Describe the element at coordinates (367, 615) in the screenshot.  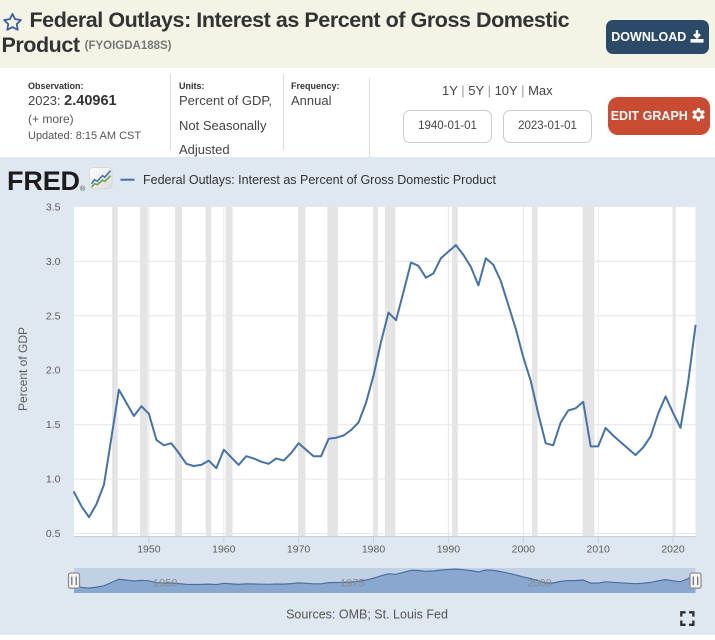
I see `svg-text: Sources: OMB; St. Louis Fed` at that location.